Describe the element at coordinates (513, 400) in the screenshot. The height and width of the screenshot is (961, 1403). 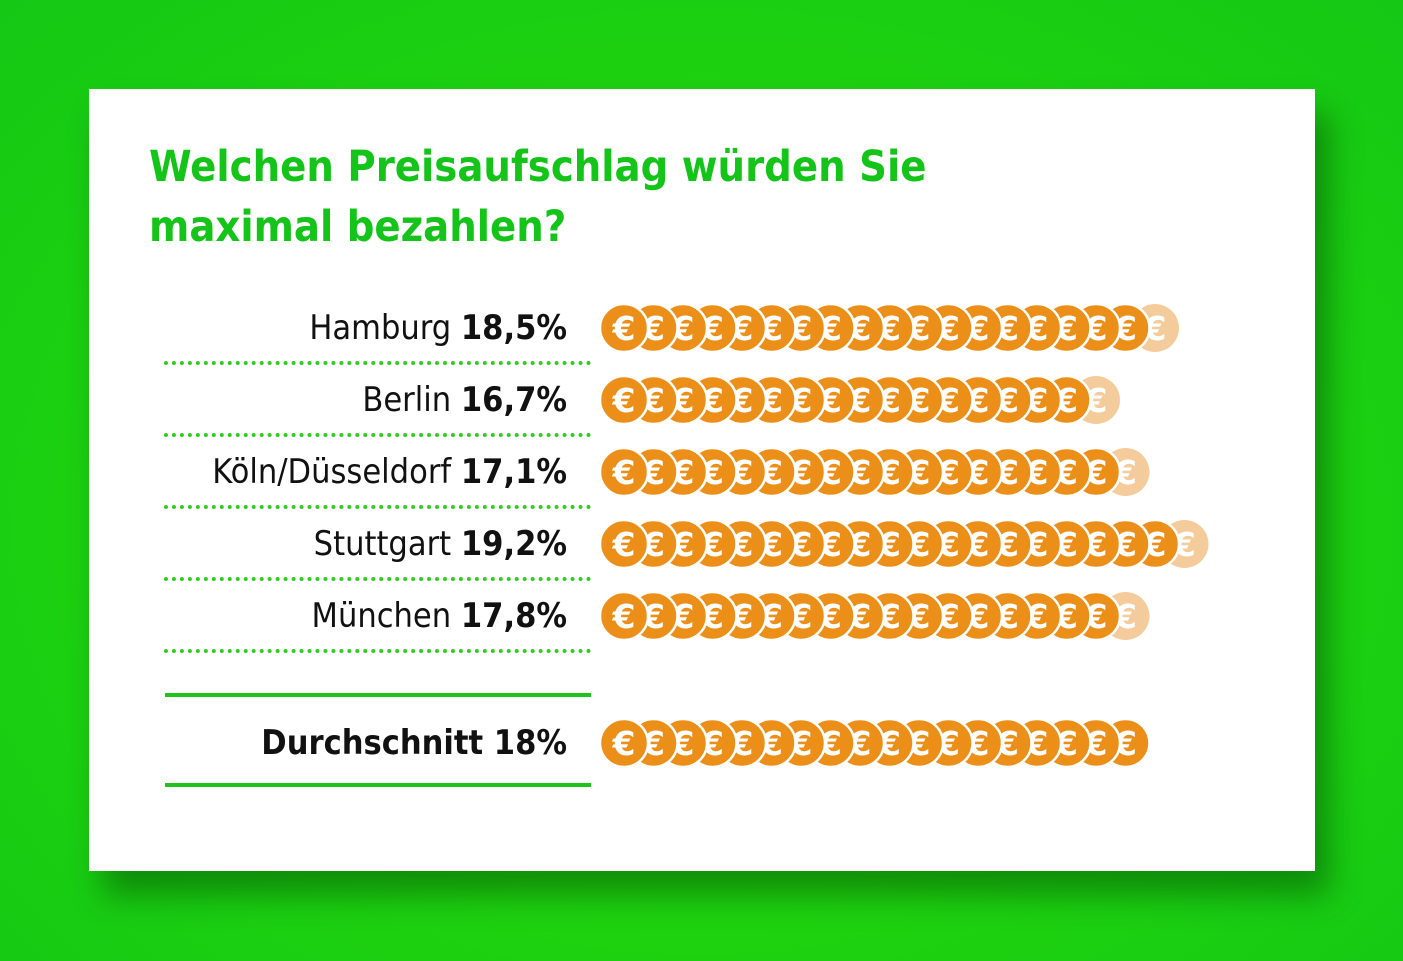
I see `value-label: 16,7%` at that location.